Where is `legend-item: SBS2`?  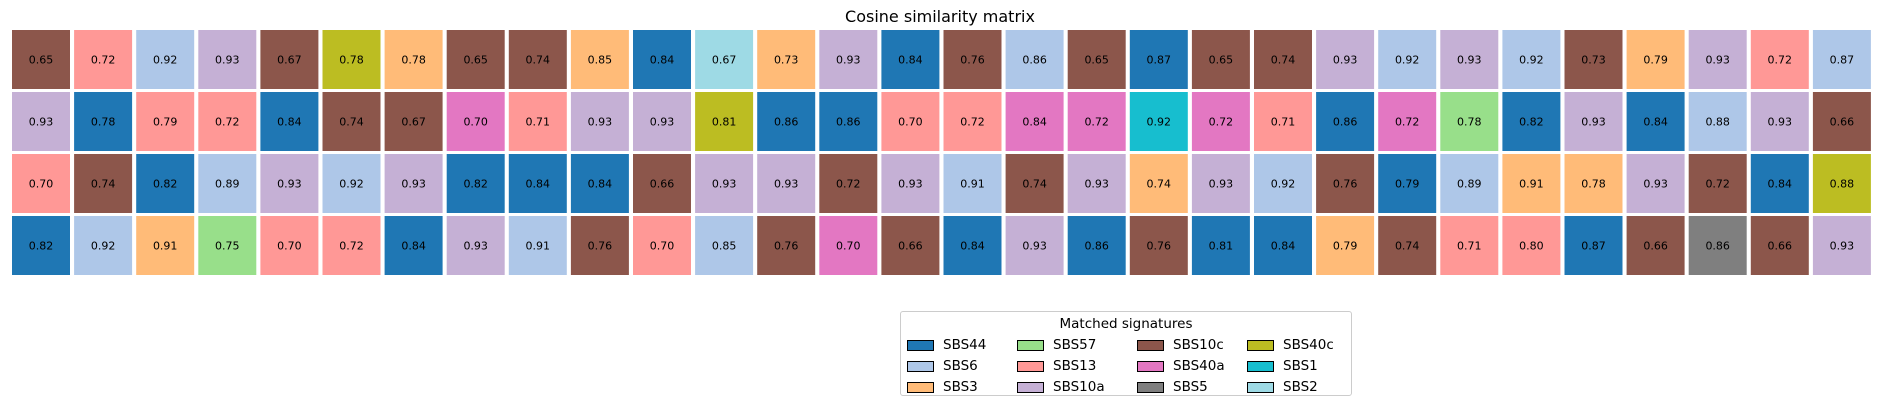 legend-item: SBS2 is located at coordinates (1282, 387).